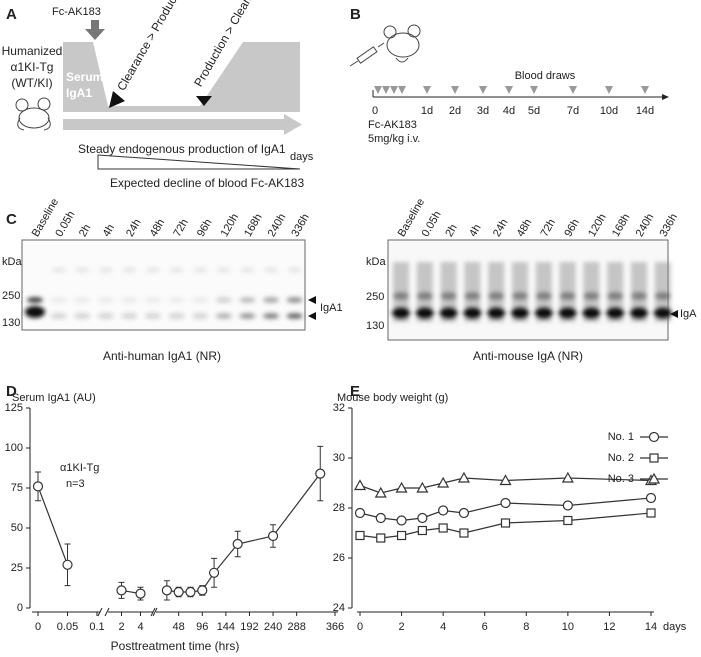 The height and width of the screenshot is (657, 701). I want to click on timepoint-label: 10d, so click(609, 111).